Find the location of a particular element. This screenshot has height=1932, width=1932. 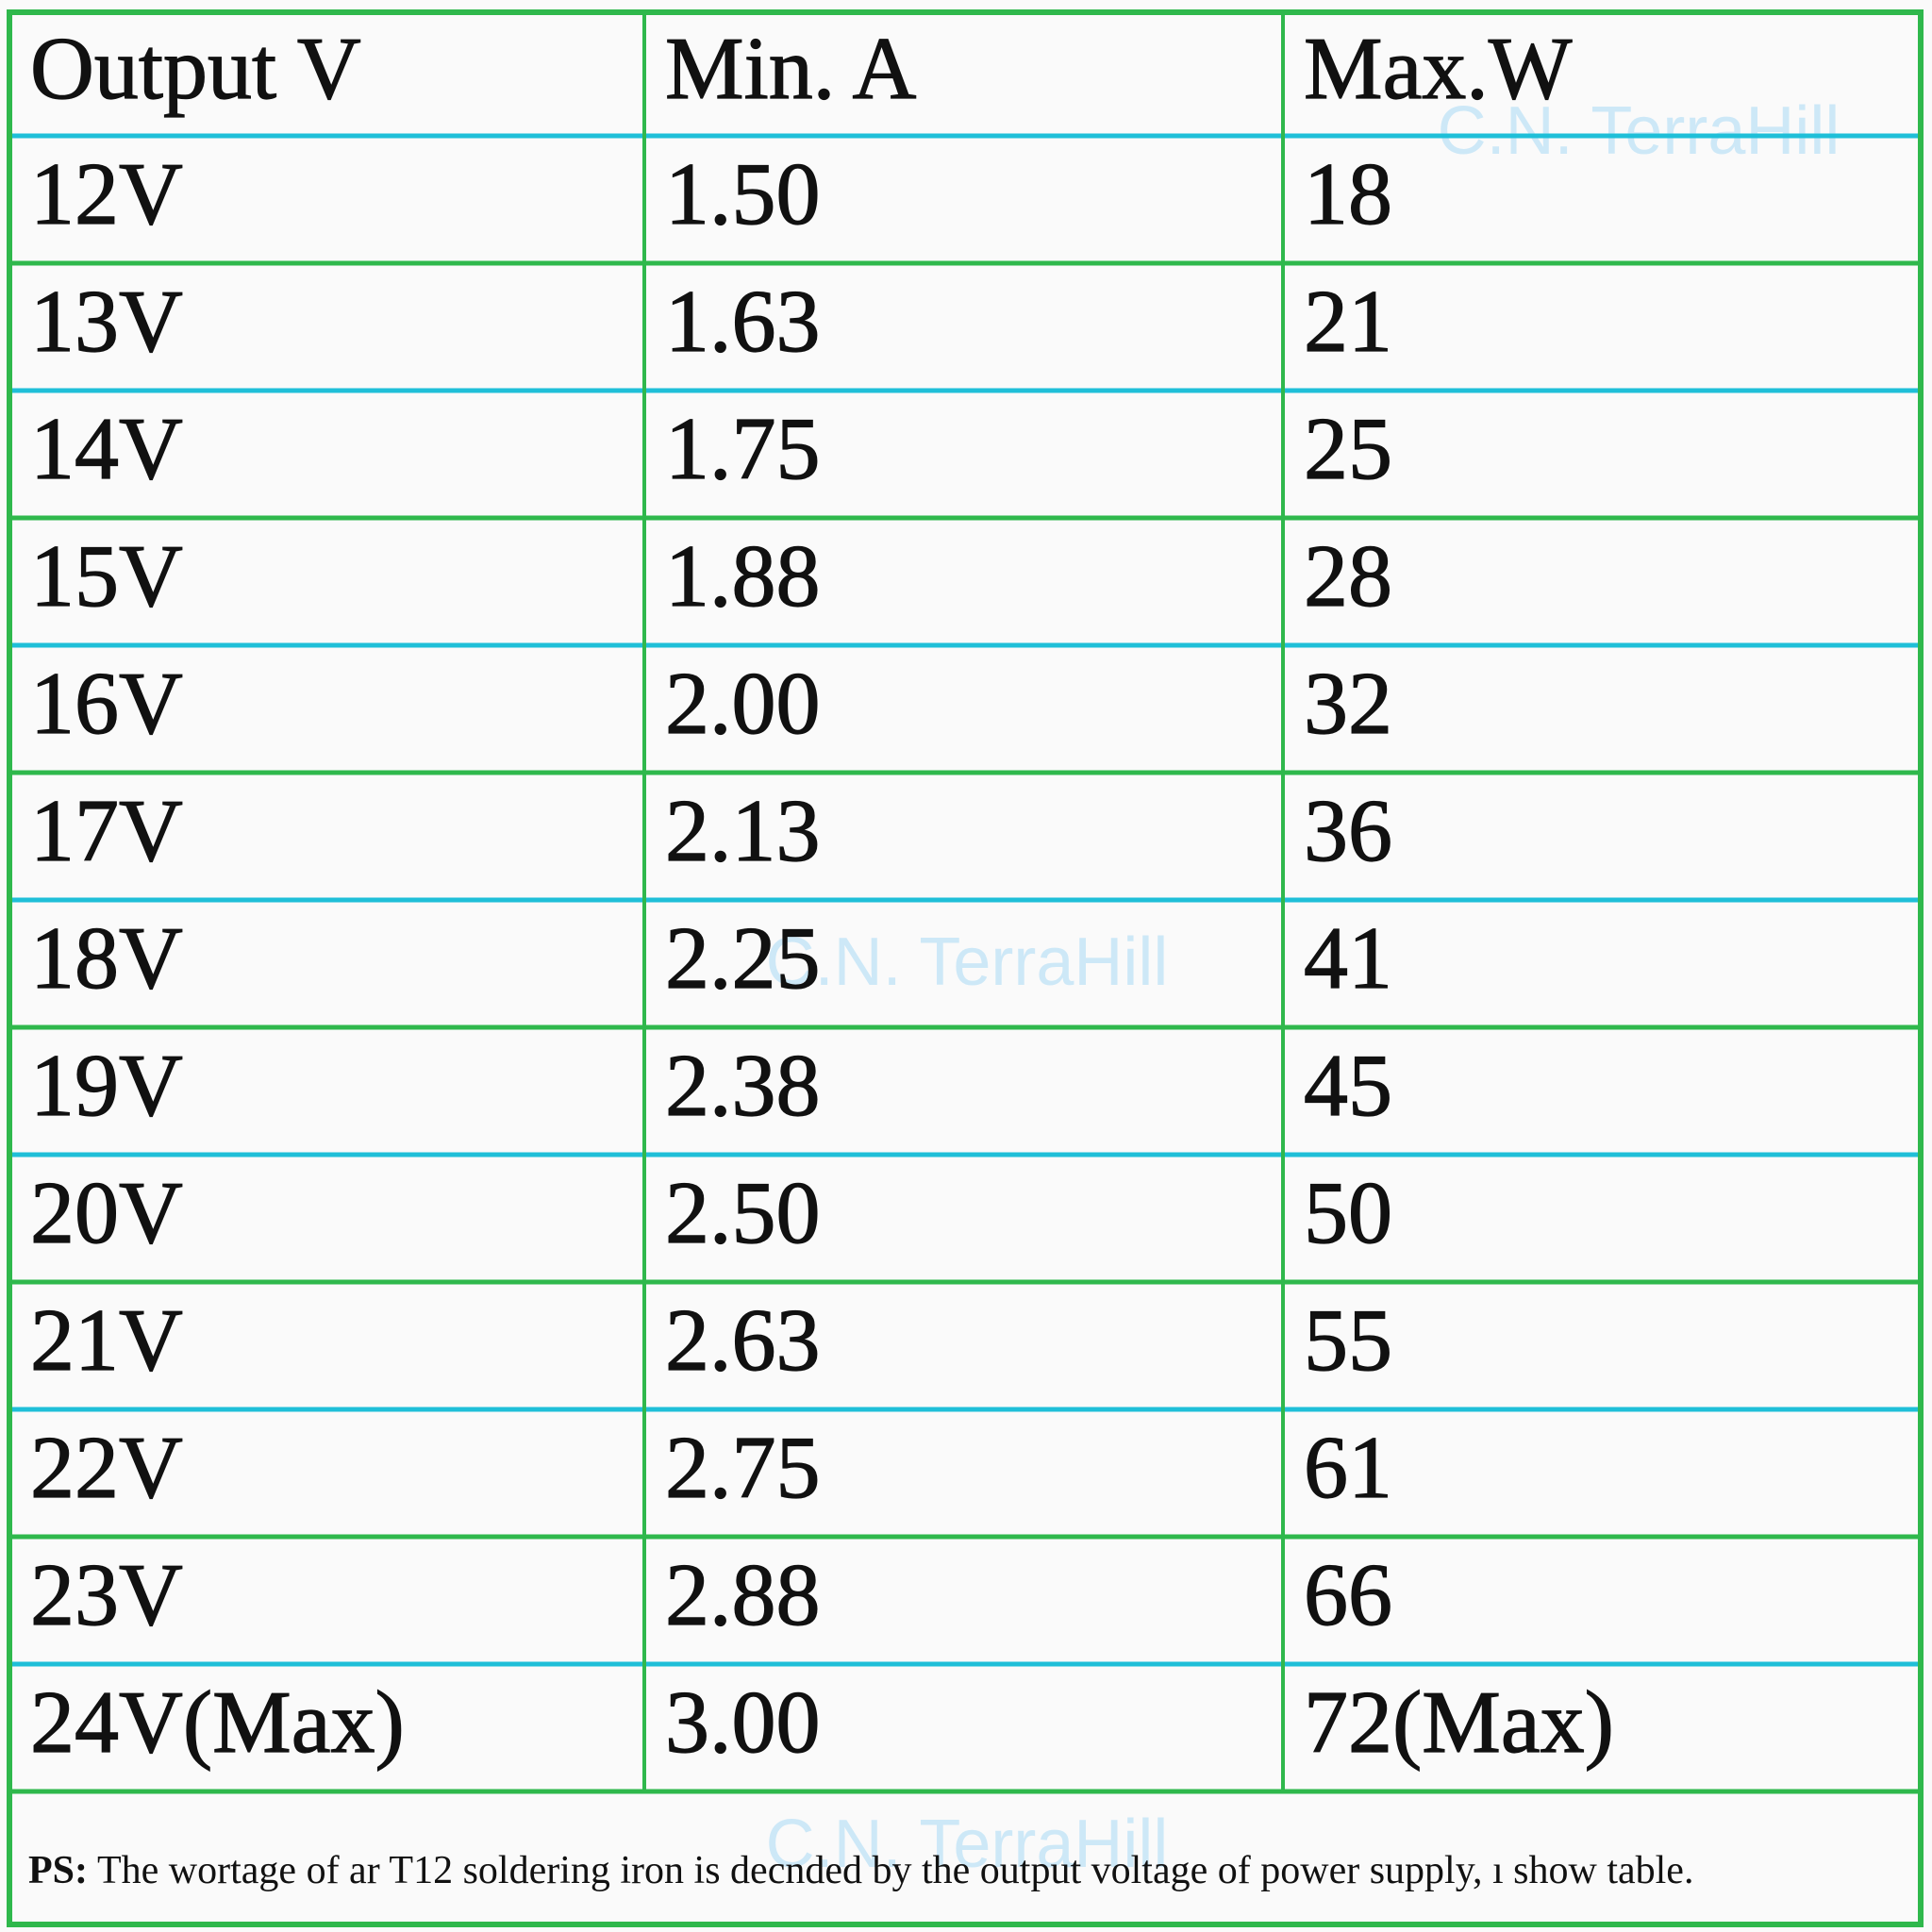

table-cell: 45 is located at coordinates (1348, 1086).